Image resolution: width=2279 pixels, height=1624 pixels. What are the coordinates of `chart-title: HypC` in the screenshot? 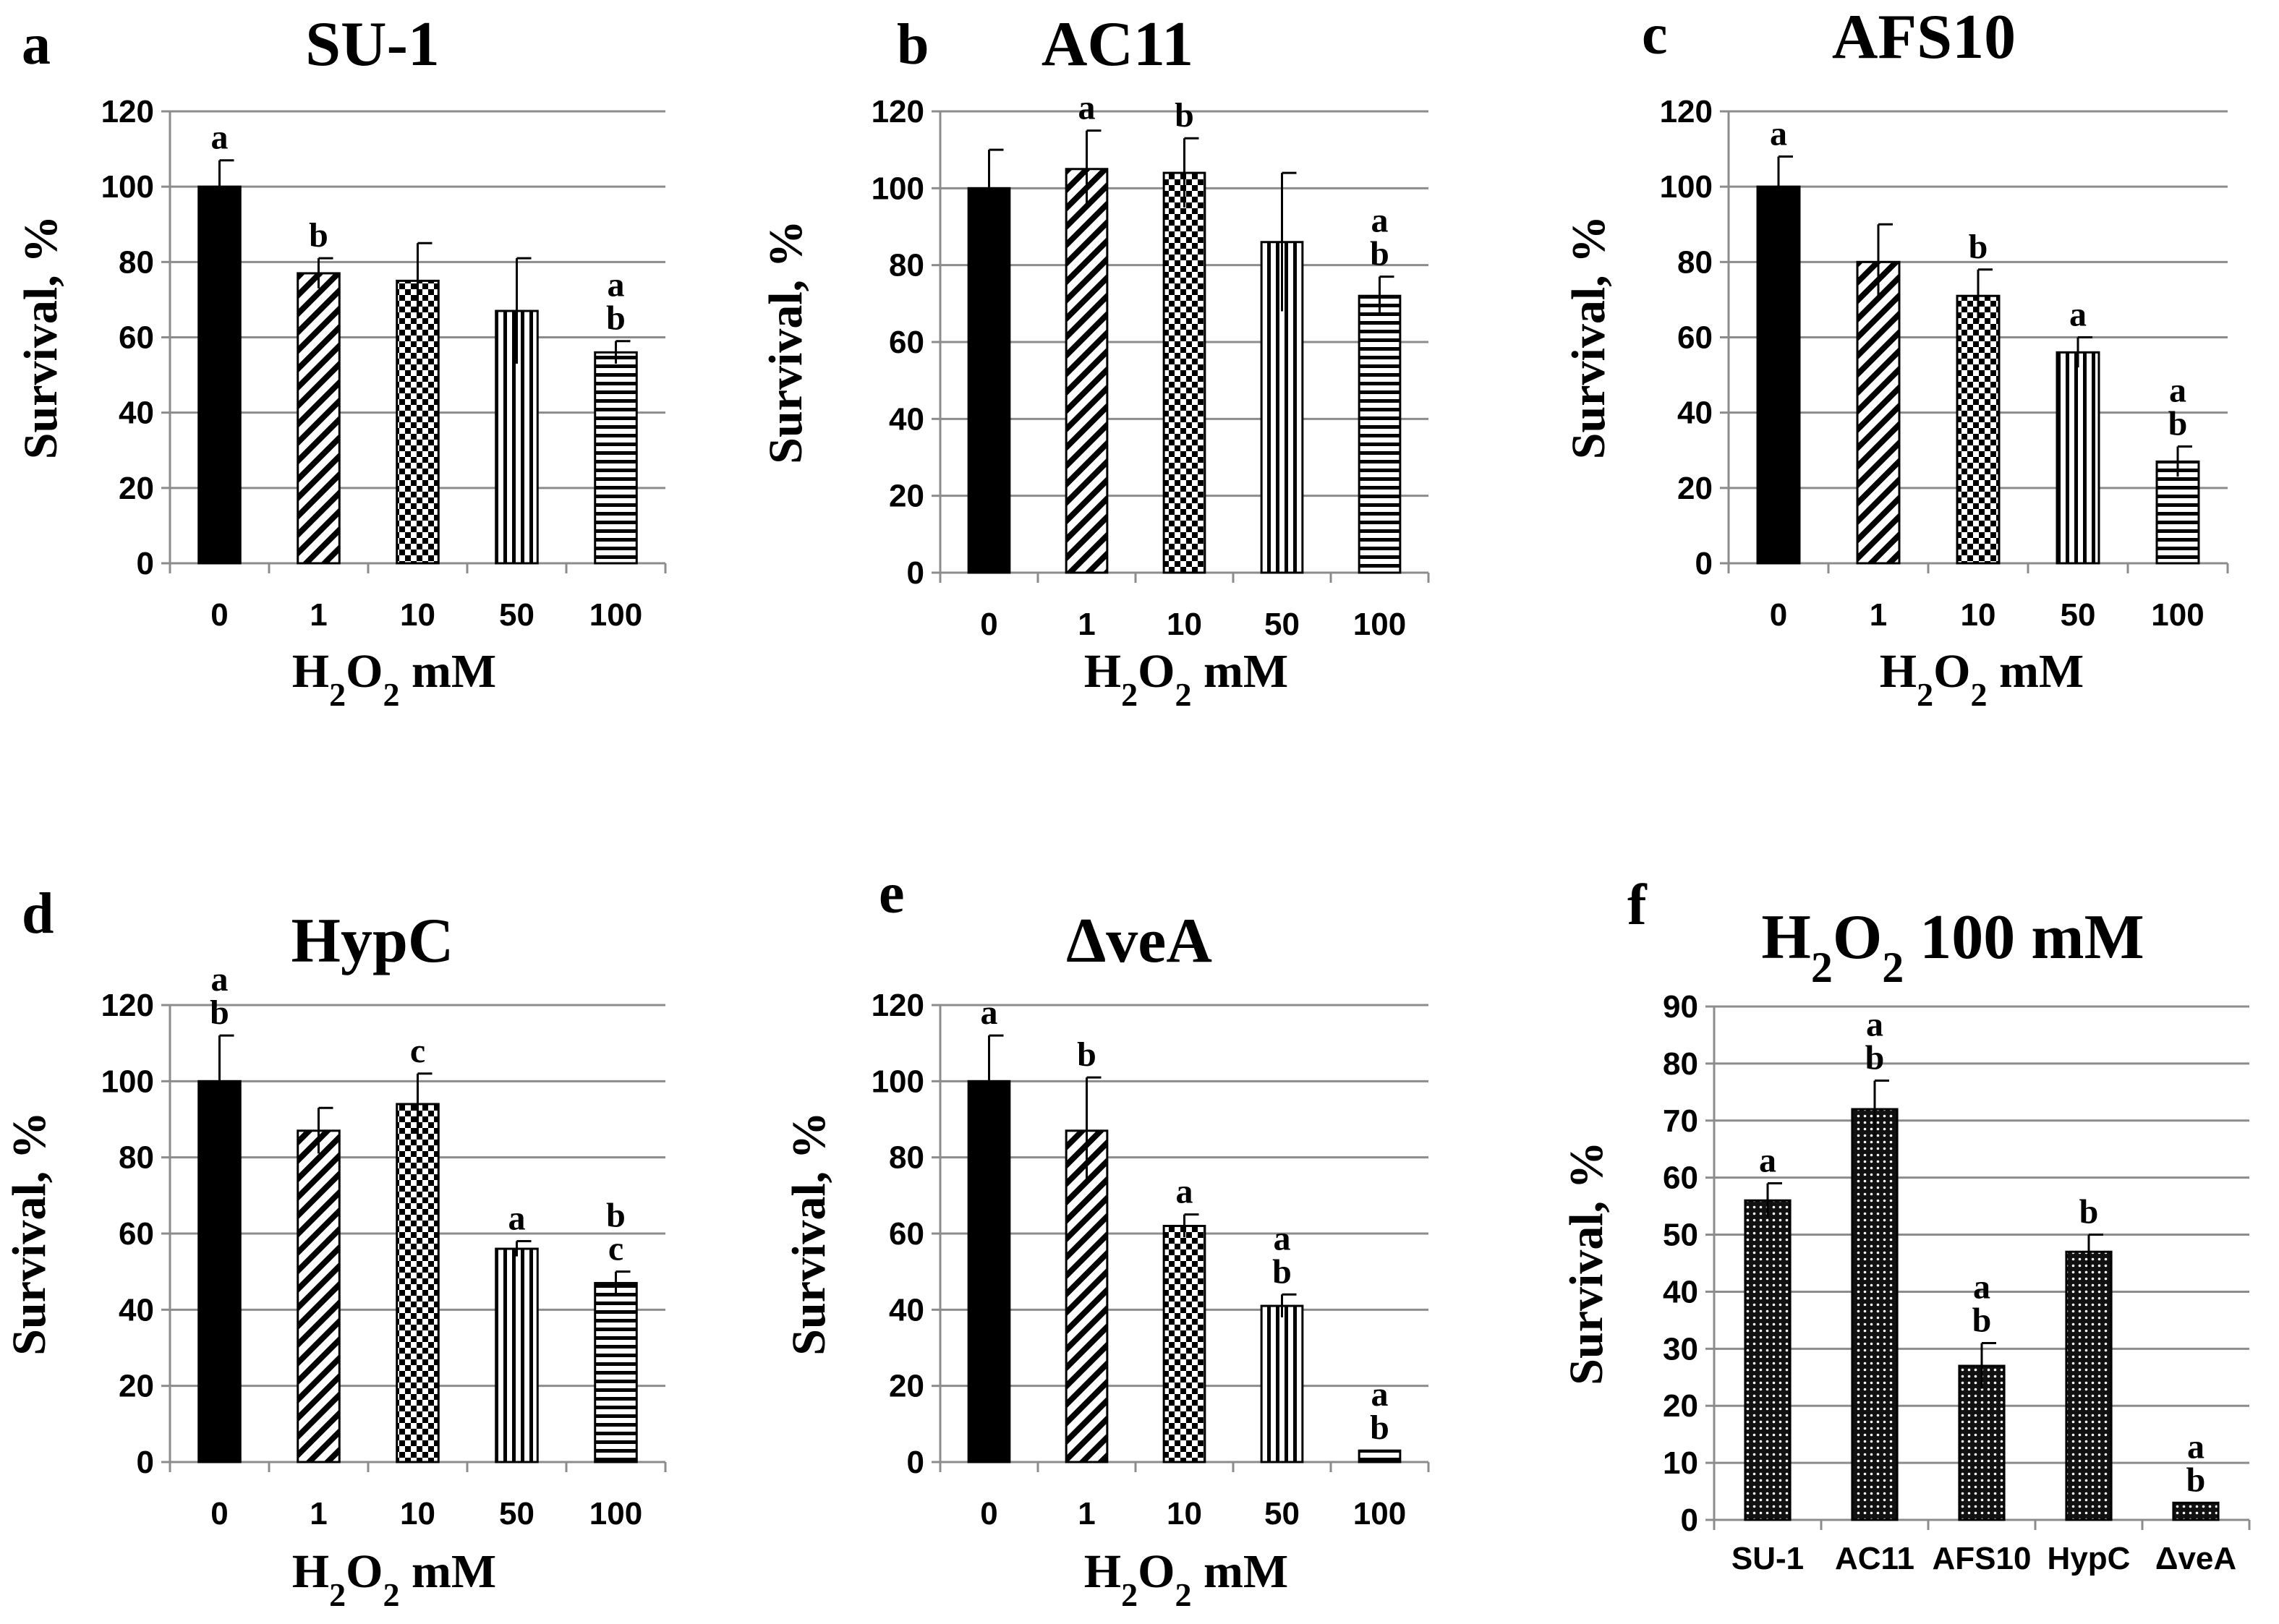 It's located at (372, 941).